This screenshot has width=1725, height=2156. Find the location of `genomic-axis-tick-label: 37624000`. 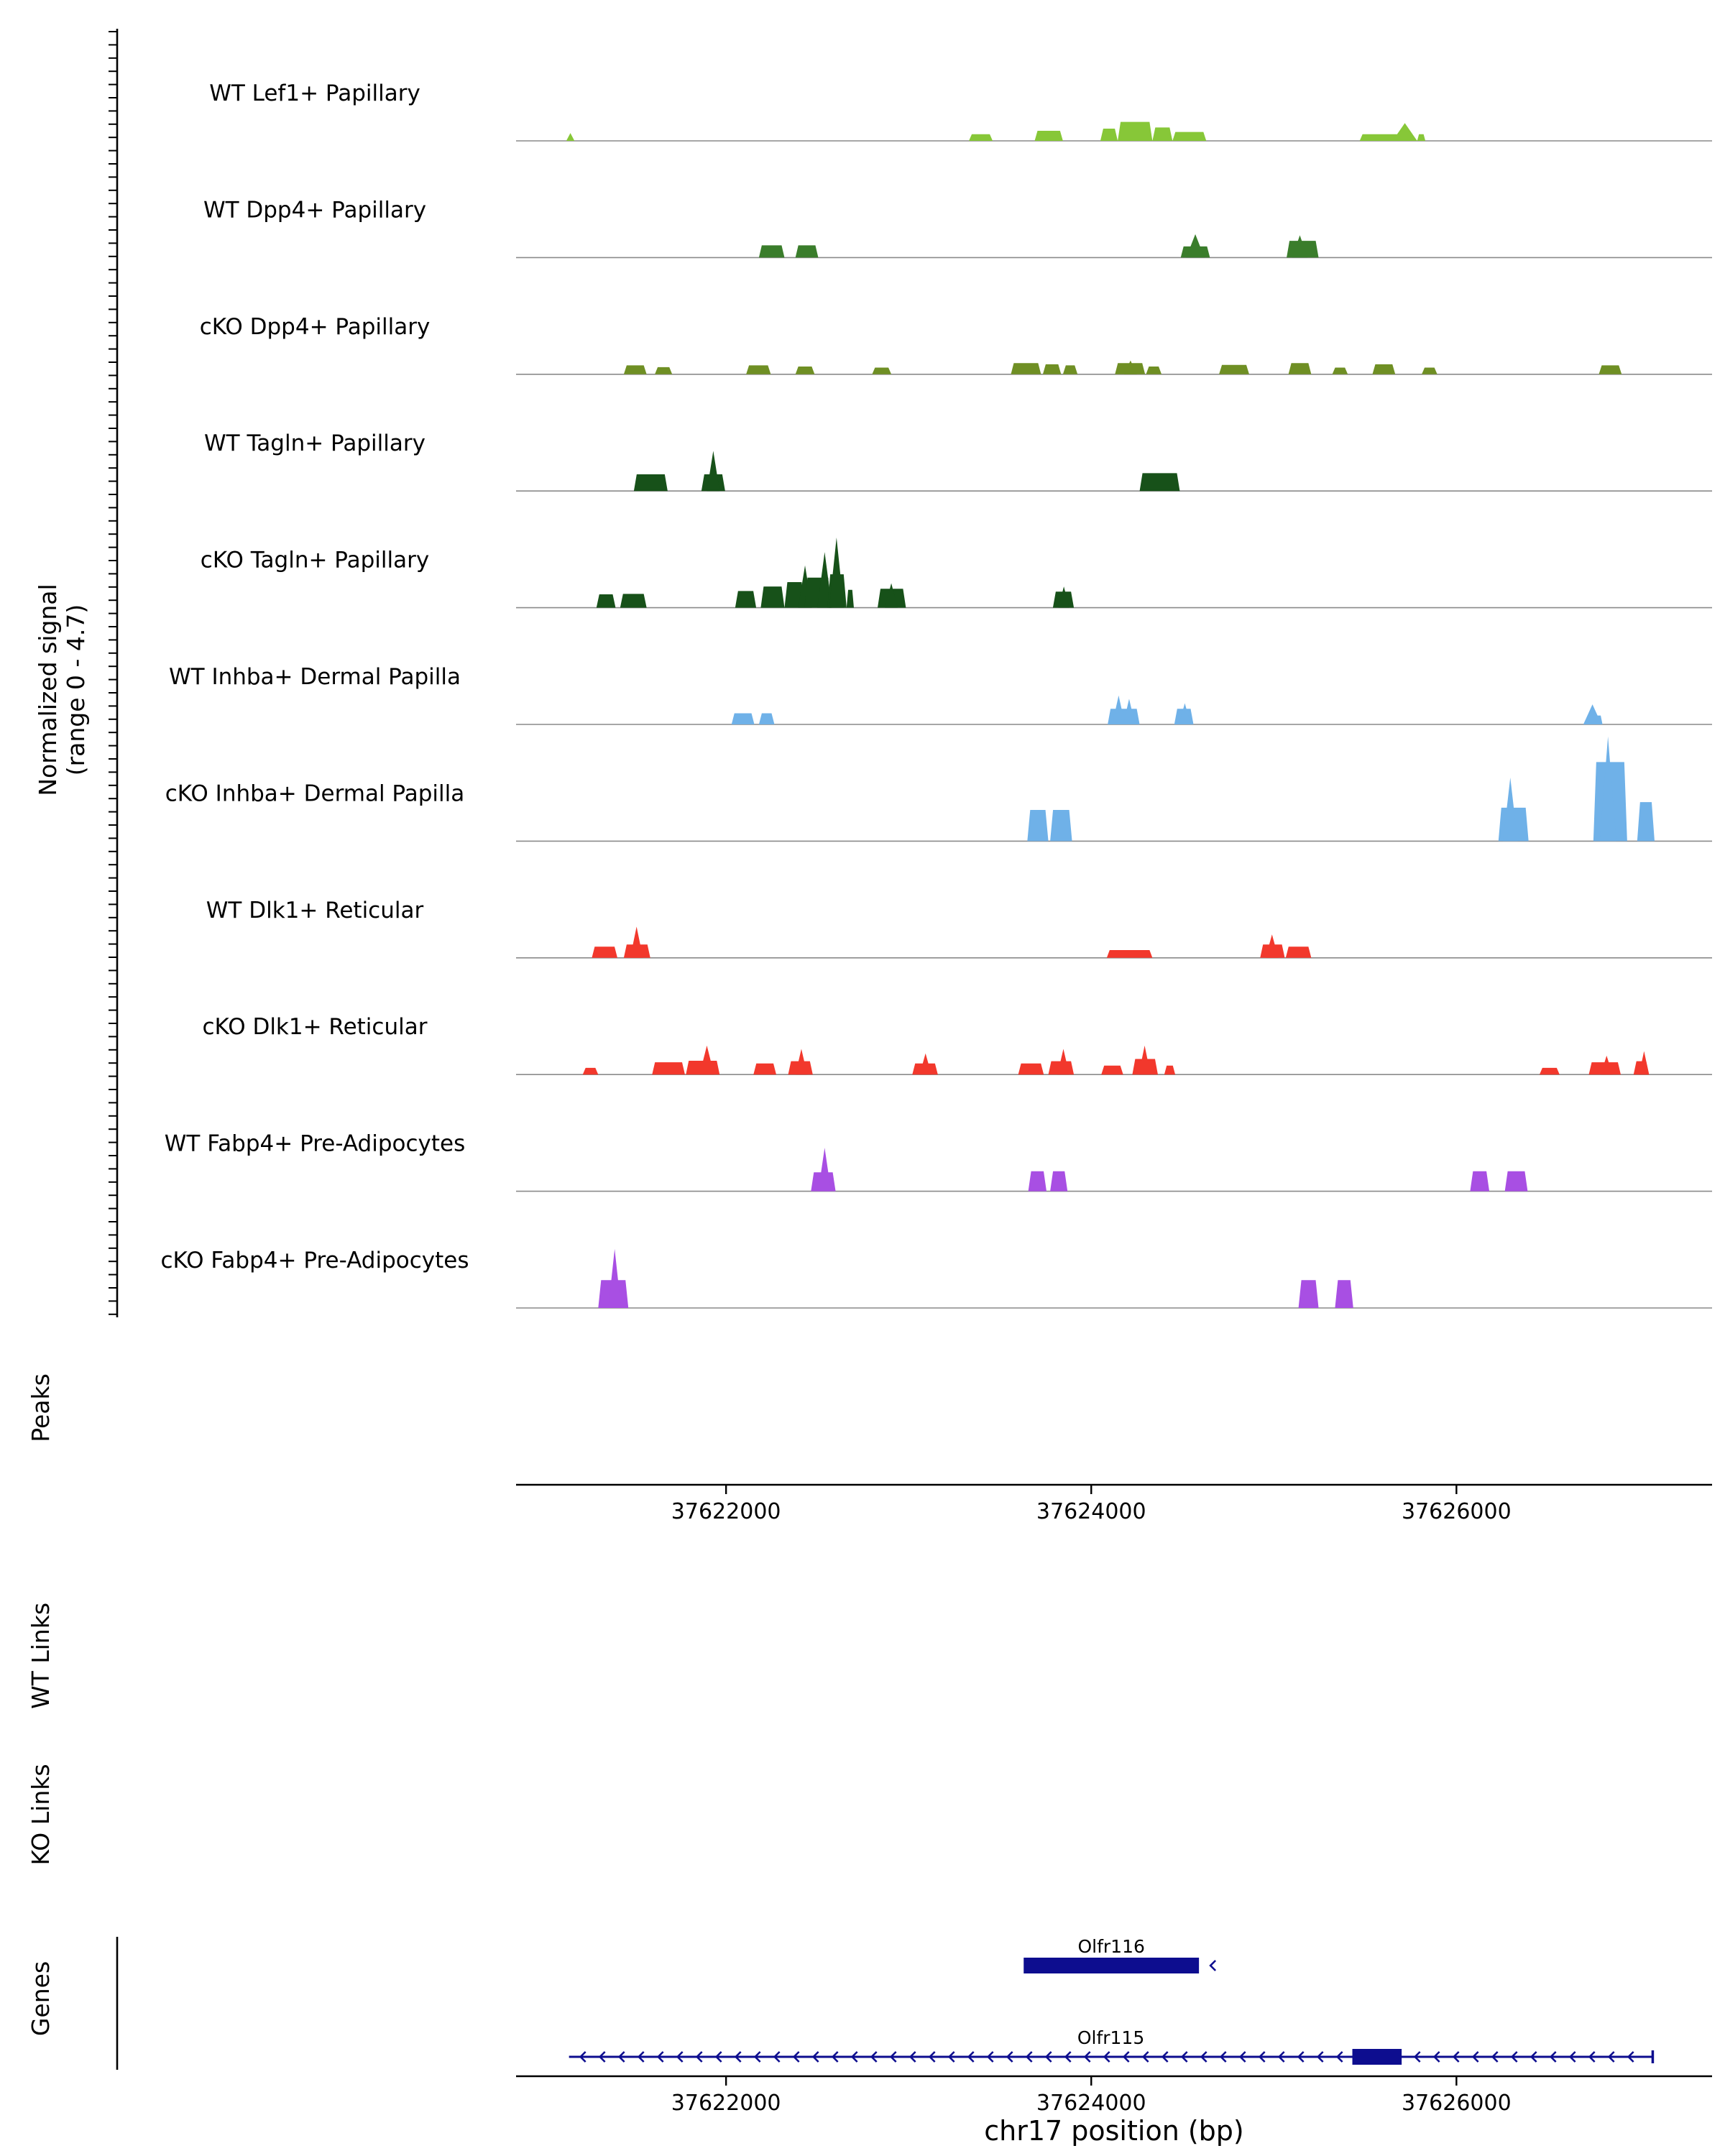

genomic-axis-tick-label: 37624000 is located at coordinates (1091, 2103).